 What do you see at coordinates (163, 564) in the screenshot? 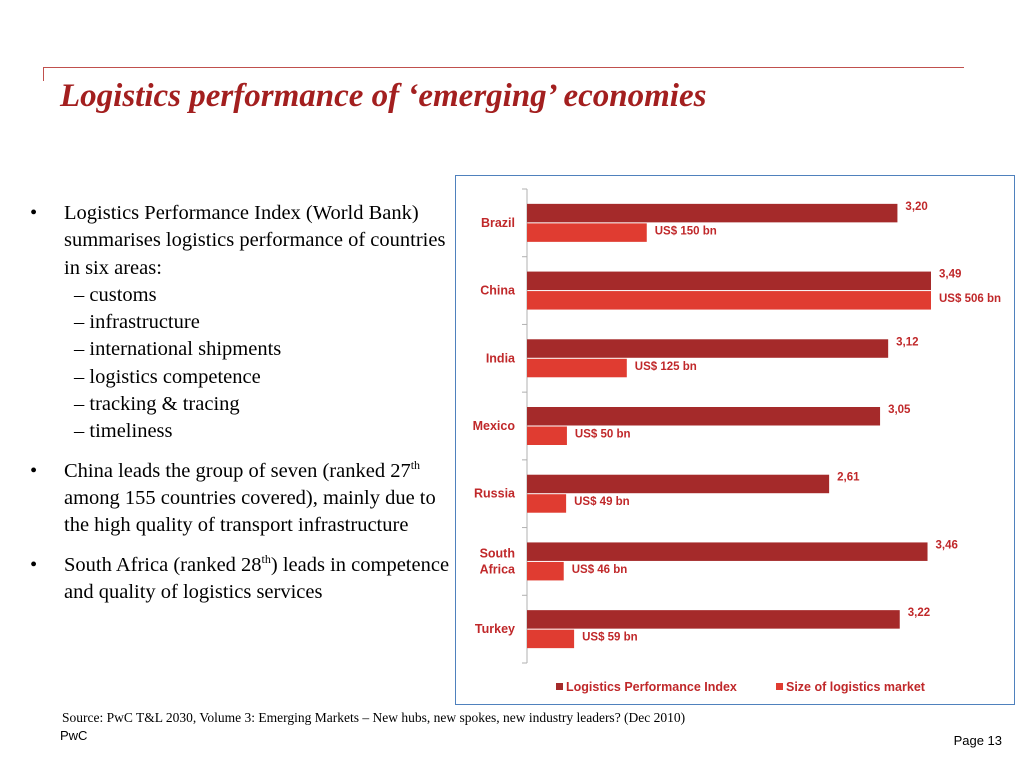
I see `bullet-sa-text-start: South Africa (ranked 28` at bounding box center [163, 564].